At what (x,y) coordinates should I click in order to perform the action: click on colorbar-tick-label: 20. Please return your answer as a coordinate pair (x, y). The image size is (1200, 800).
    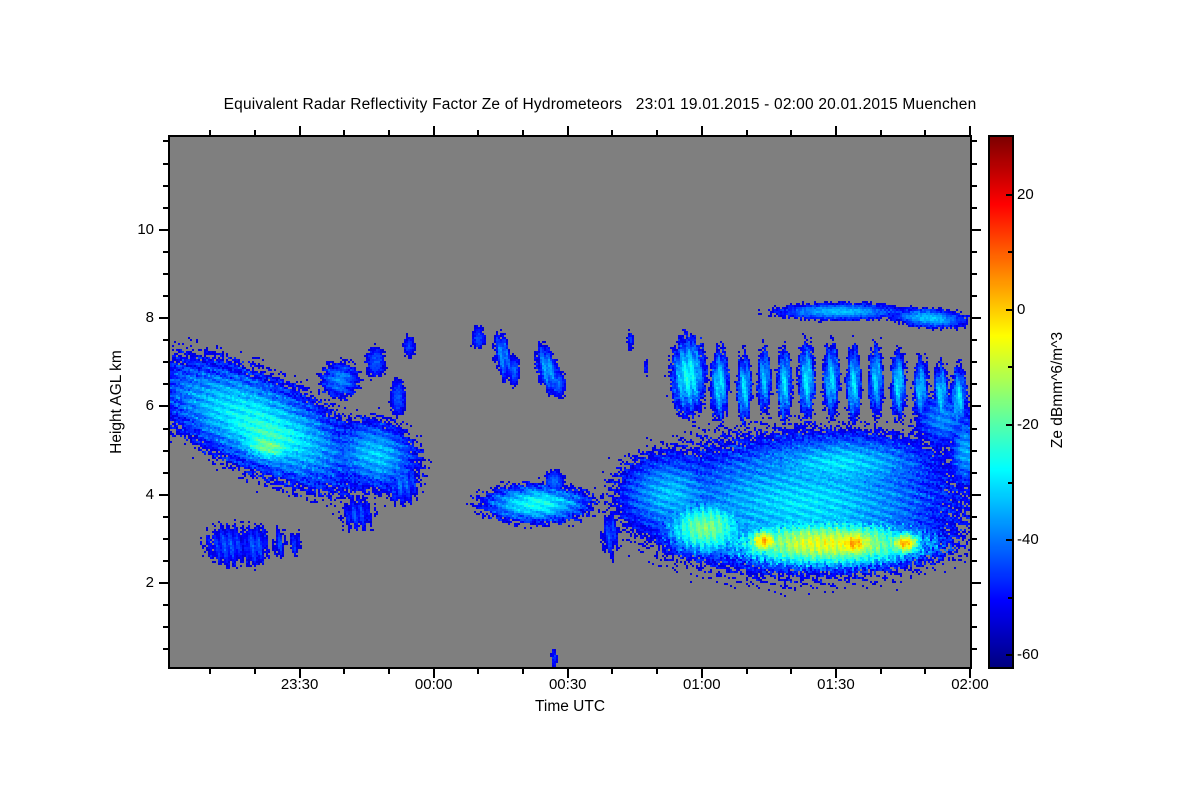
    Looking at the image, I should click on (1025, 194).